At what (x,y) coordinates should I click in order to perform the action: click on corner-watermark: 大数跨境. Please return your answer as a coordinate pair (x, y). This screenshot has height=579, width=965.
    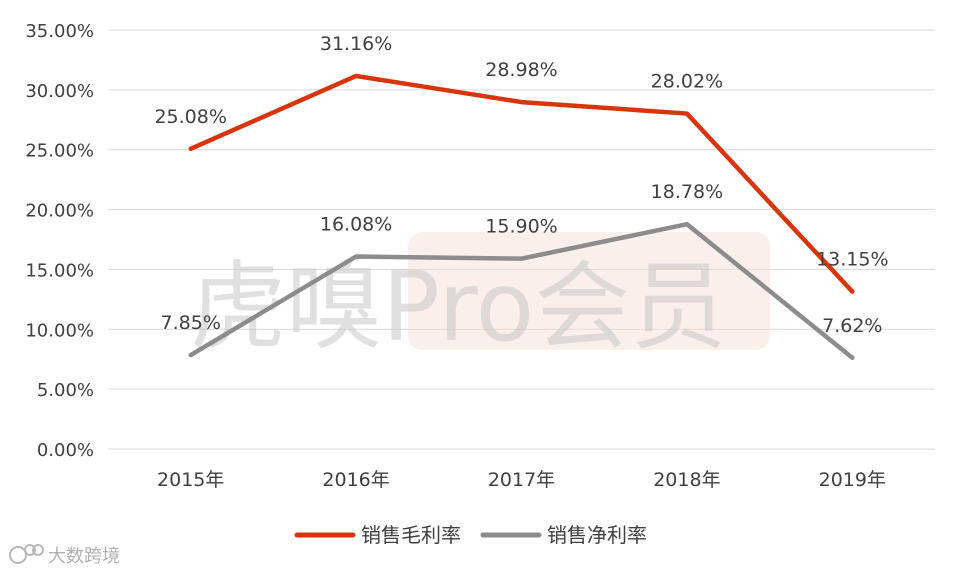
    Looking at the image, I should click on (64, 555).